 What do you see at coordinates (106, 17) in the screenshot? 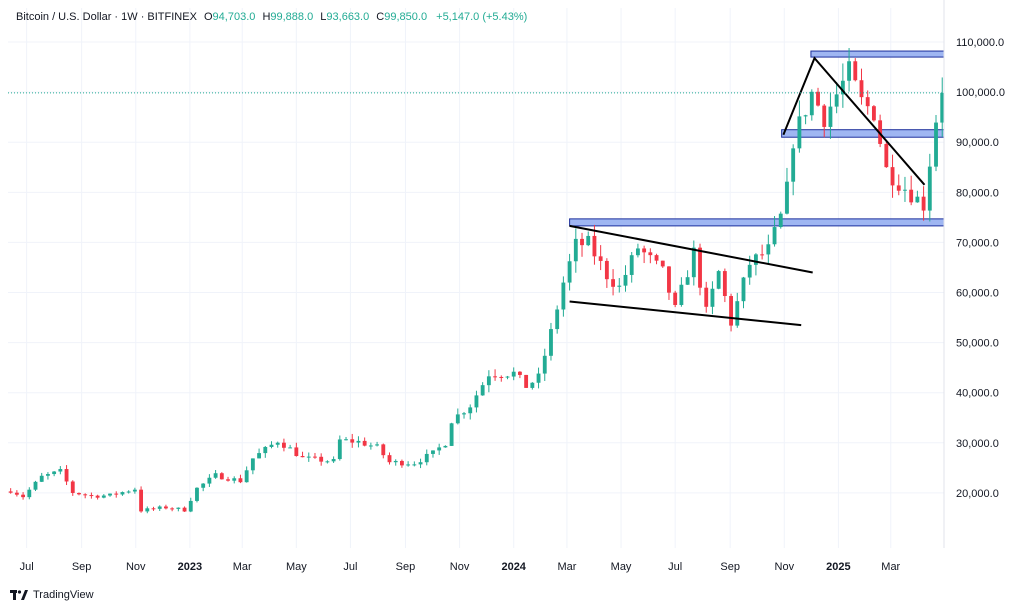
I see `symbol-title: Bitcoin / U.S. Dollar · 1W · BITFINEX` at bounding box center [106, 17].